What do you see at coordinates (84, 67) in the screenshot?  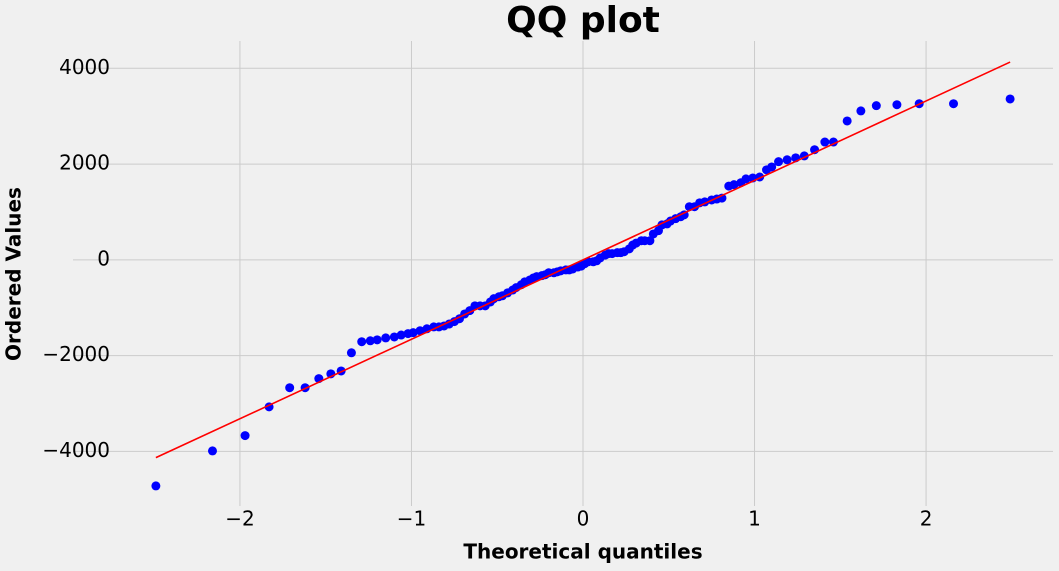 I see `y-tick-label: 4000` at bounding box center [84, 67].